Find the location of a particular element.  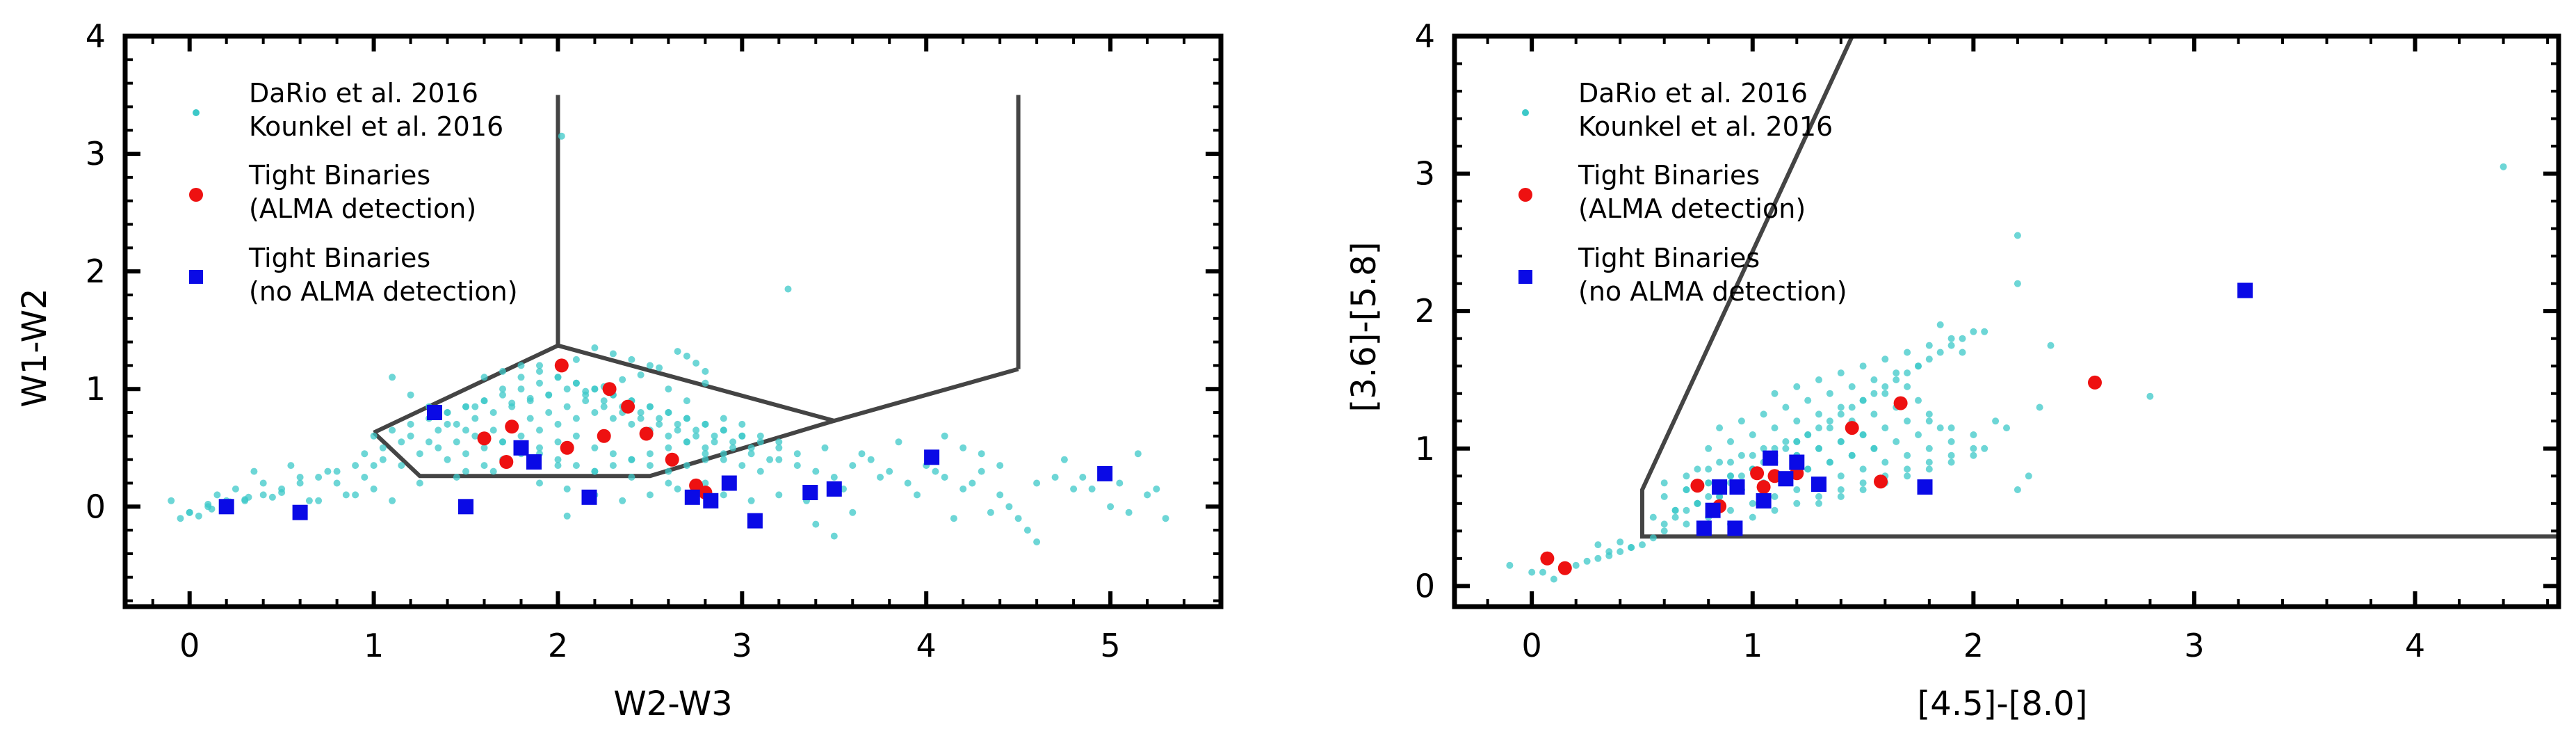

x-tick-label: 0 is located at coordinates (189, 645).